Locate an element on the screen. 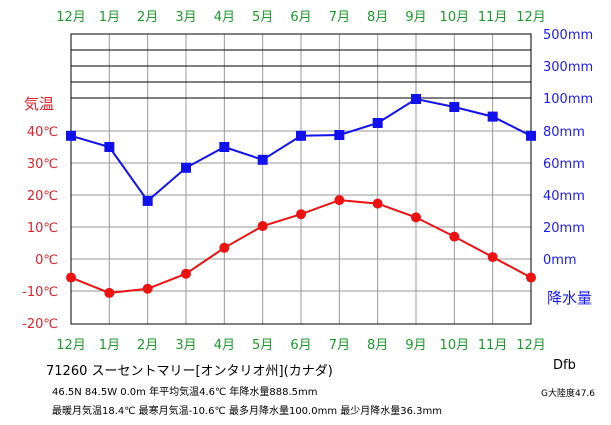 This screenshot has width=611, height=425. month-label-top: 7月 is located at coordinates (339, 17).